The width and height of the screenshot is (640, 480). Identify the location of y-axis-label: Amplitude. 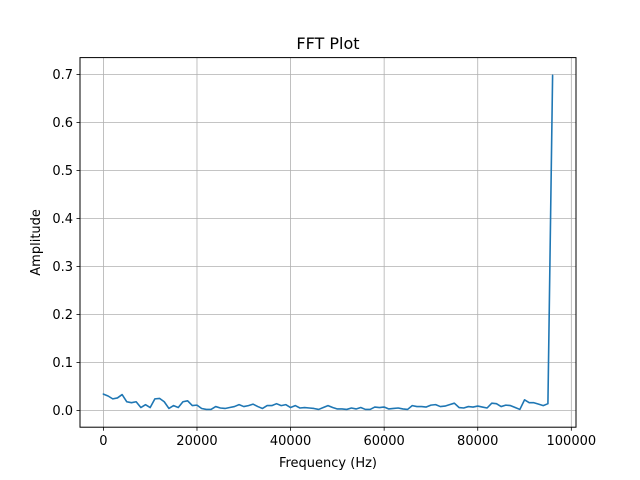
(36, 242).